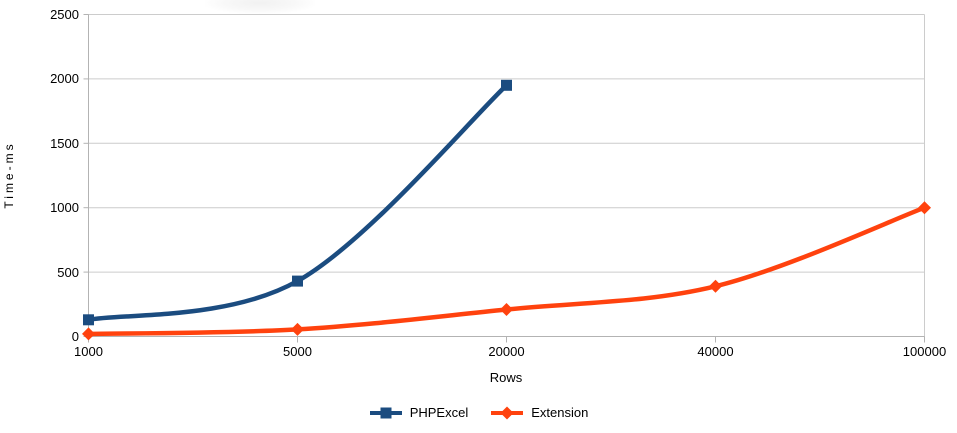 Image resolution: width=957 pixels, height=433 pixels. What do you see at coordinates (64, 79) in the screenshot?
I see `y-tick-label: 2000` at bounding box center [64, 79].